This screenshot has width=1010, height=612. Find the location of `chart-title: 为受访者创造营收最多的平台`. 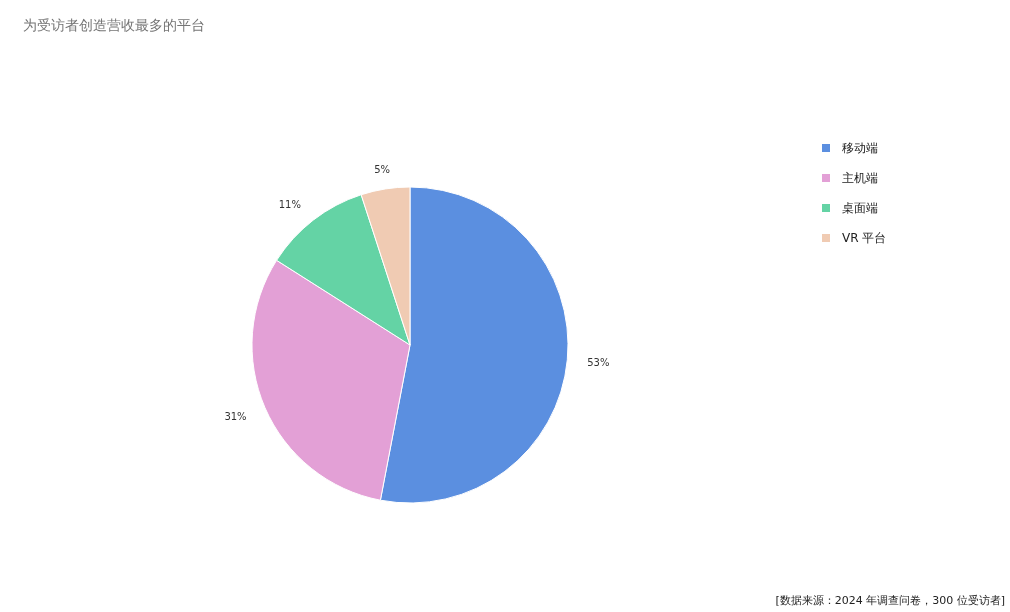

chart-title: 为受访者创造营收最多的平台 is located at coordinates (114, 25).